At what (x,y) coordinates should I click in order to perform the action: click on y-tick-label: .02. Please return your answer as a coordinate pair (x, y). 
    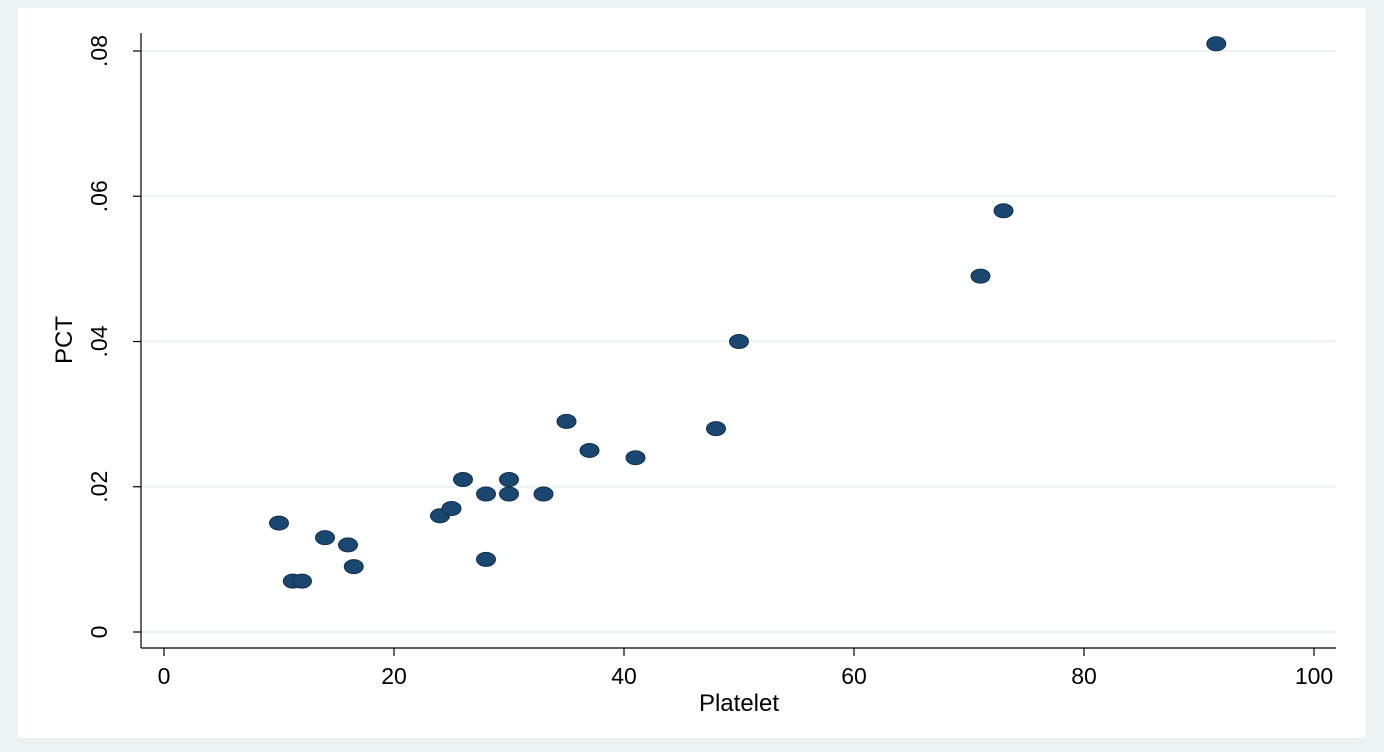
    Looking at the image, I should click on (99, 487).